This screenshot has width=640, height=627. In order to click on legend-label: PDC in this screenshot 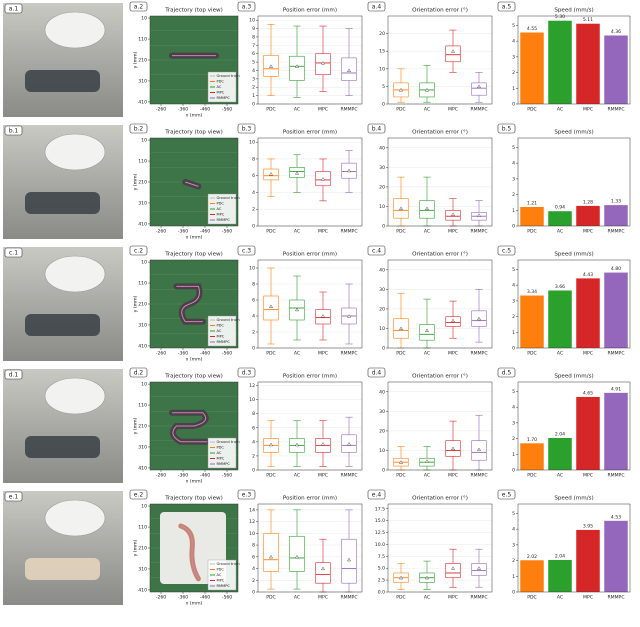, I will do `click(221, 448)`.